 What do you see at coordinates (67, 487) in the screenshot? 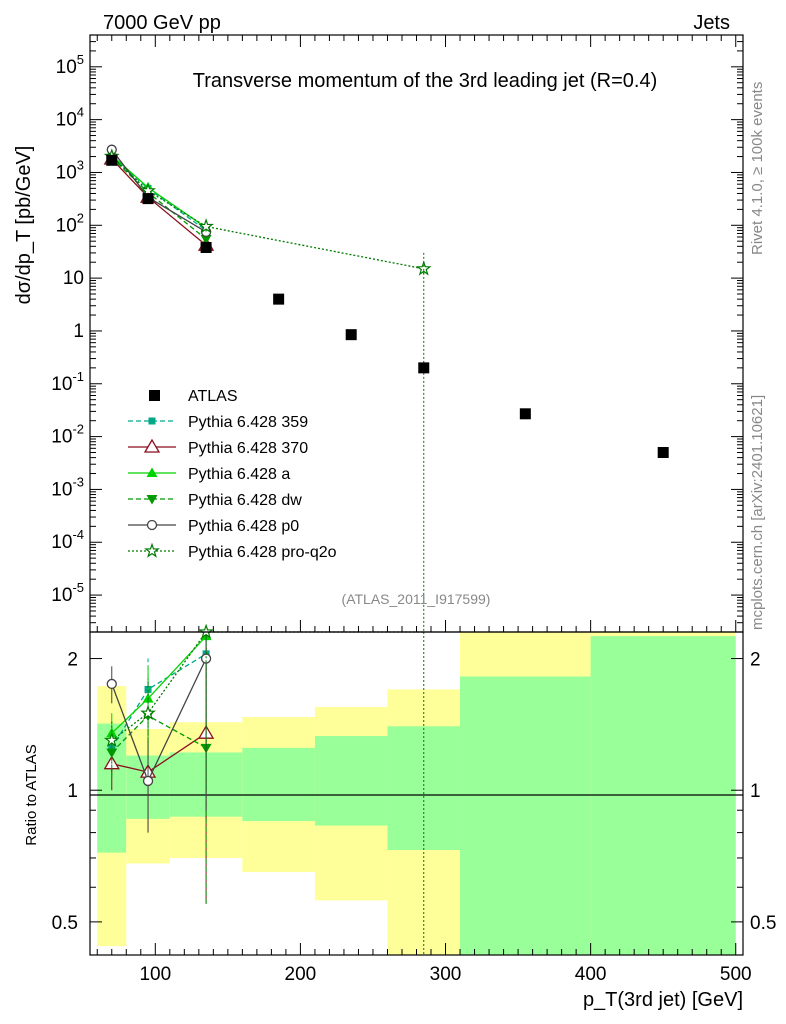
I see `y-tick-label: 10⁻³` at bounding box center [67, 487].